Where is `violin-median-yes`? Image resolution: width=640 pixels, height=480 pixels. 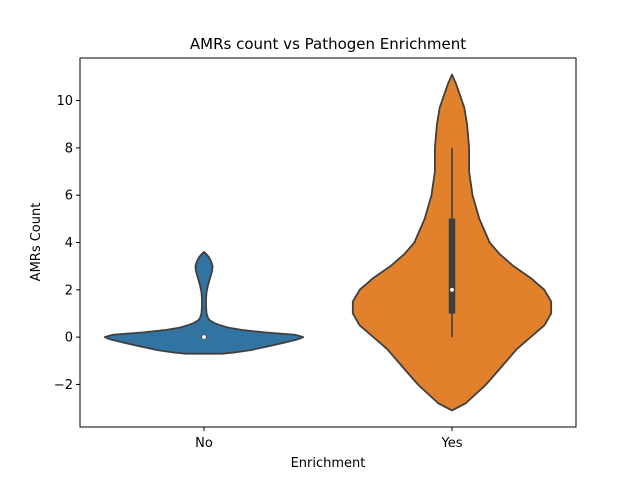
violin-median-yes is located at coordinates (452, 290).